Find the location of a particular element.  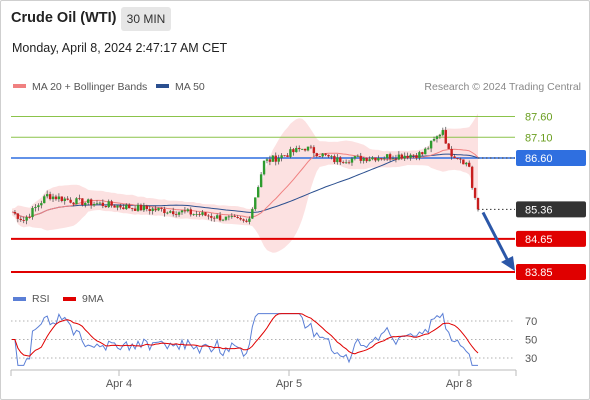

forecast-arrow-shaft is located at coordinates (496, 237).